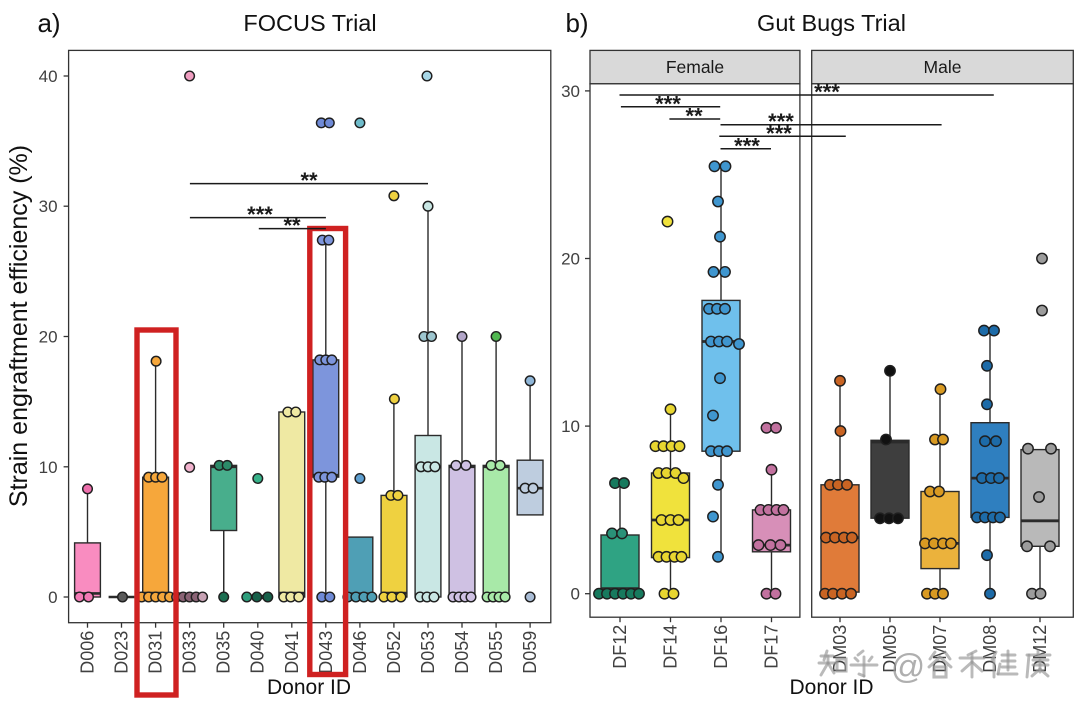 The height and width of the screenshot is (708, 1080). What do you see at coordinates (530, 652) in the screenshot?
I see `svg-text: D059` at bounding box center [530, 652].